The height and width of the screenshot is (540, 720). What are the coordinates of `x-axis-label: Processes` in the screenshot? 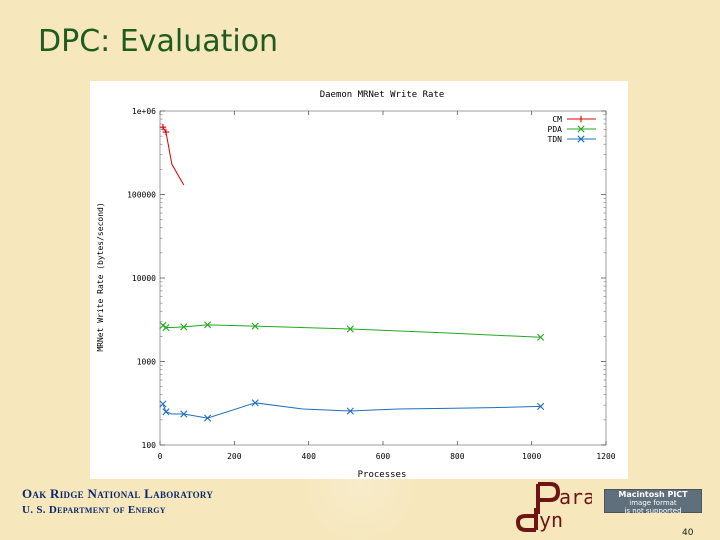 It's located at (382, 474).